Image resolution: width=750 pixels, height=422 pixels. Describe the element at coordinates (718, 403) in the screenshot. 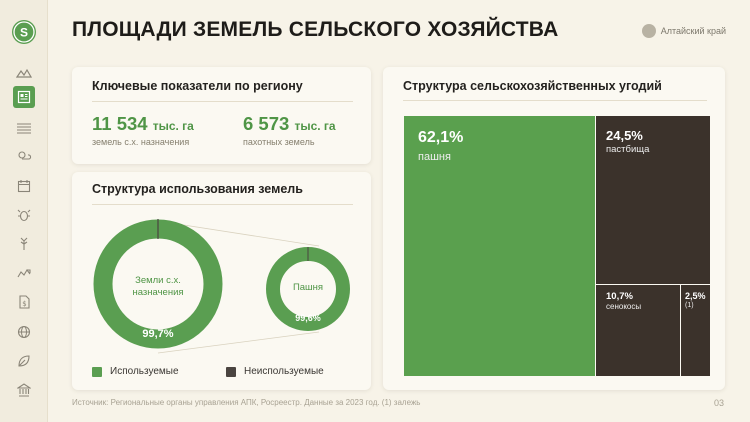

I see `page-number: 03` at that location.